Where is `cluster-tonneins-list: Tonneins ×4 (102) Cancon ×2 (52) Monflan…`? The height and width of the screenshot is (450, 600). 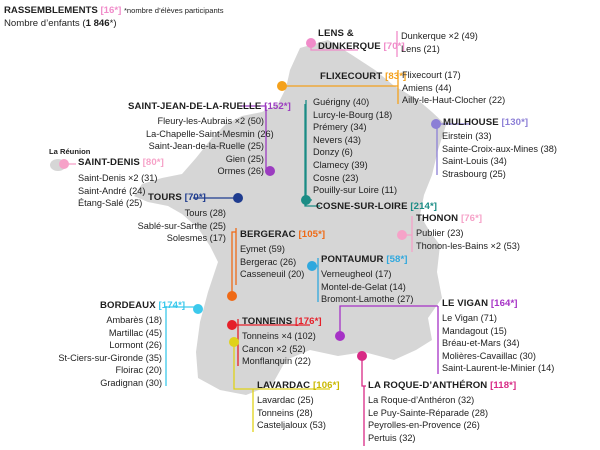
cluster-tonneins-list: Tonneins ×4 (102) Cancon ×2 (52) Monflan… is located at coordinates (279, 349).